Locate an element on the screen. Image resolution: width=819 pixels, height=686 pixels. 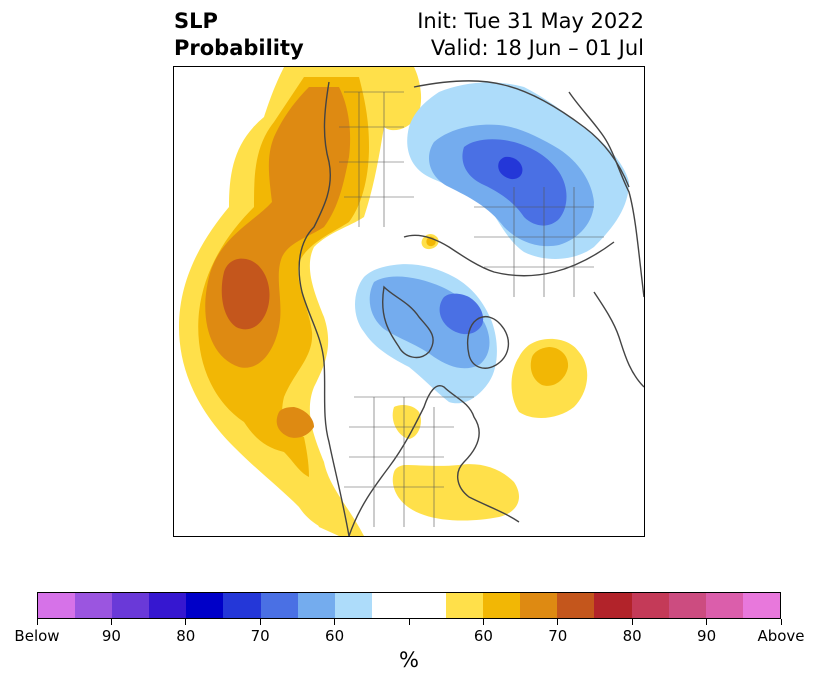
title-probability: Probability is located at coordinates (239, 48).